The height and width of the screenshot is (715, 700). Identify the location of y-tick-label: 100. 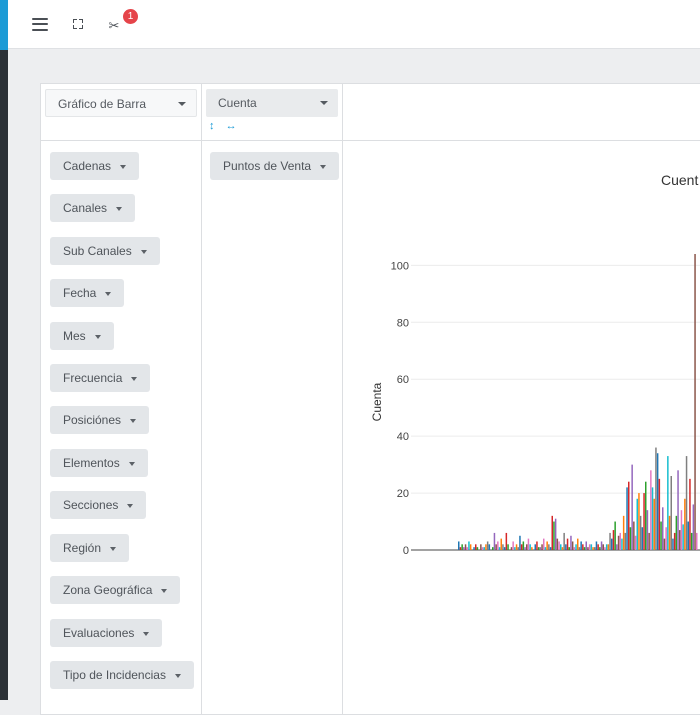
(400, 266).